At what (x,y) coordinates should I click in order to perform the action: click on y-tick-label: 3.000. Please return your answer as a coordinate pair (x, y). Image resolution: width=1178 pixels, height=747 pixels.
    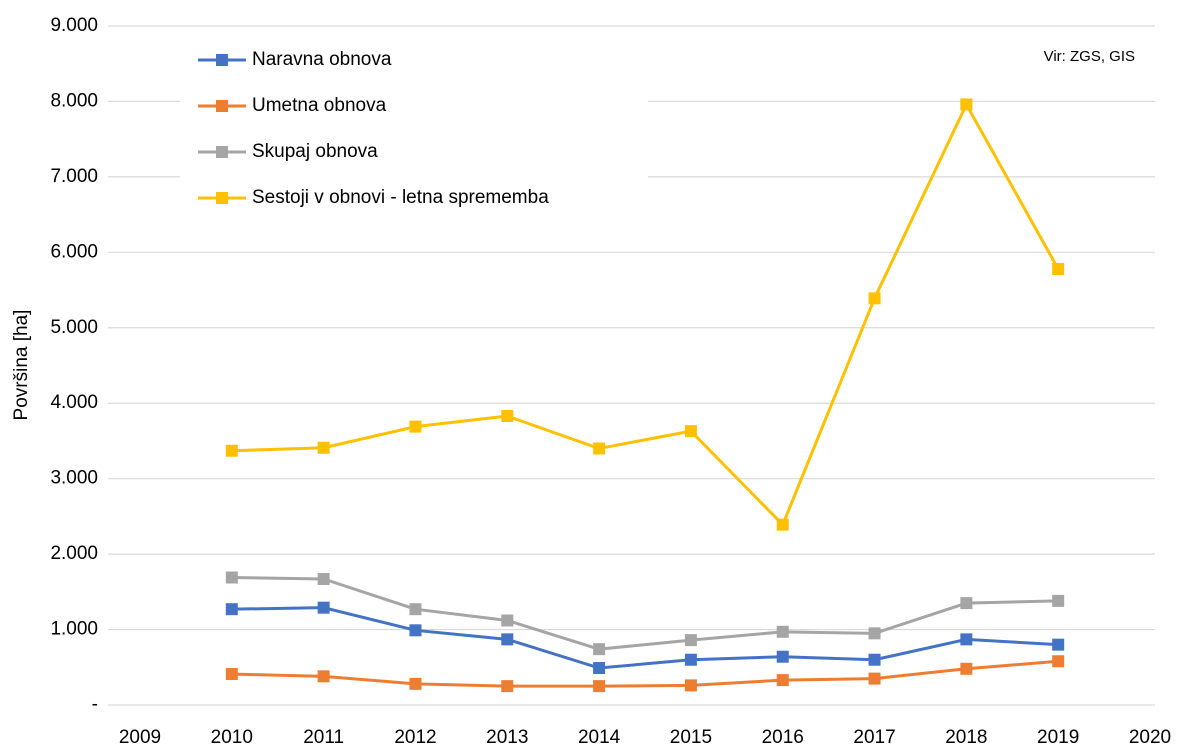
    Looking at the image, I should click on (74, 478).